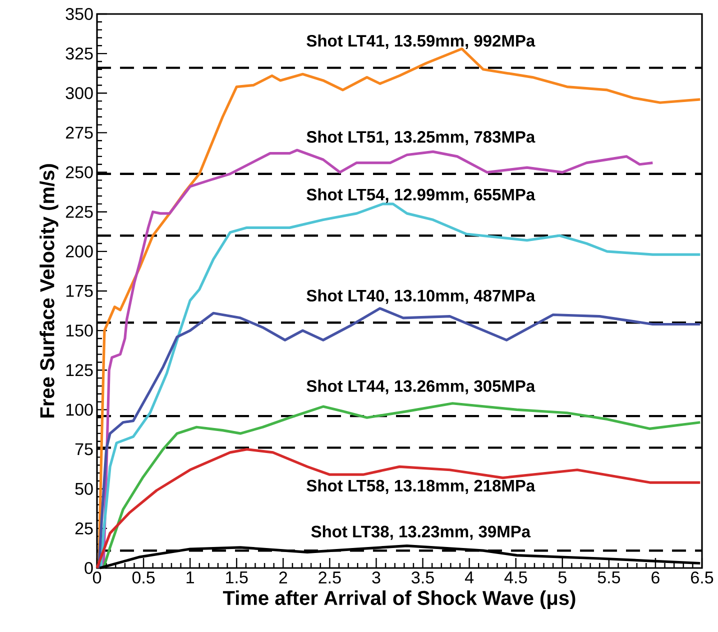 This screenshot has width=718, height=632. Describe the element at coordinates (79, 251) in the screenshot. I see `y-tick-label: 200` at that location.